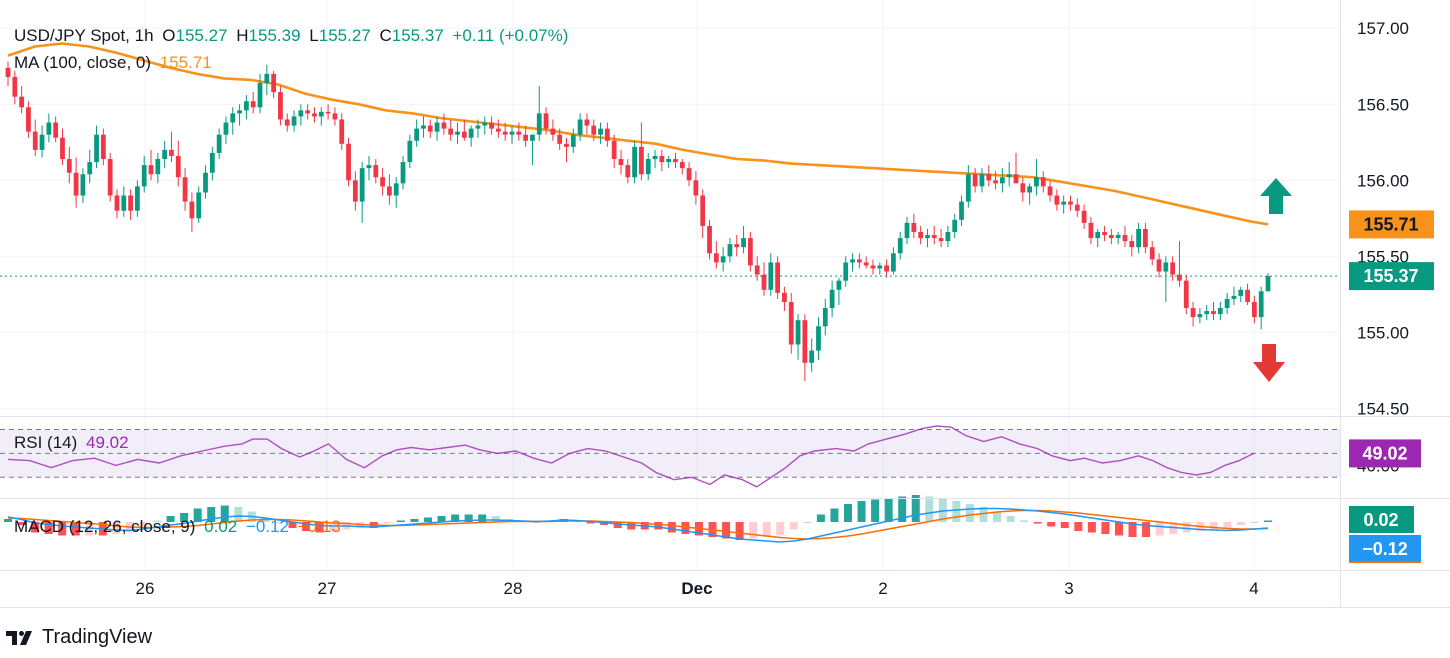 This screenshot has width=1450, height=658. Describe the element at coordinates (670, 456) in the screenshot. I see `rsi-pane` at that location.